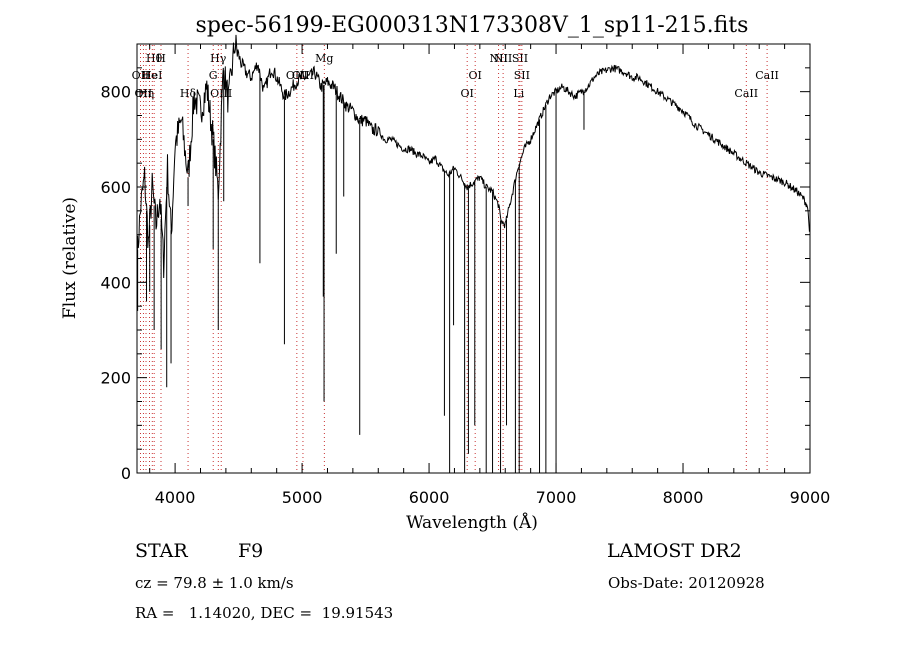  Describe the element at coordinates (149, 75) in the screenshot. I see `line-label: He` at that location.